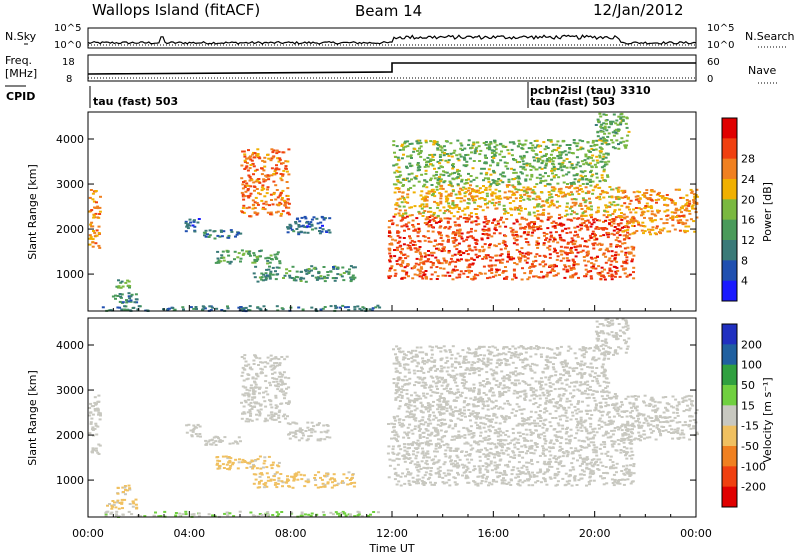  I want to click on cpid-entry-3: tau (fast) 503, so click(572, 101).